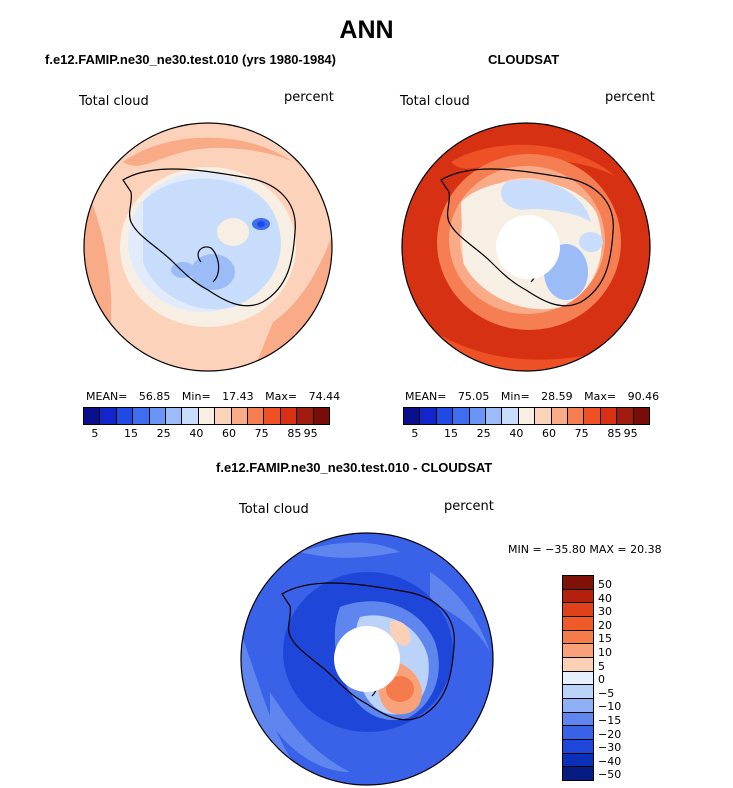 The image size is (733, 788). Describe the element at coordinates (483, 433) in the screenshot. I see `obs-colorbar-tick: 25` at that location.